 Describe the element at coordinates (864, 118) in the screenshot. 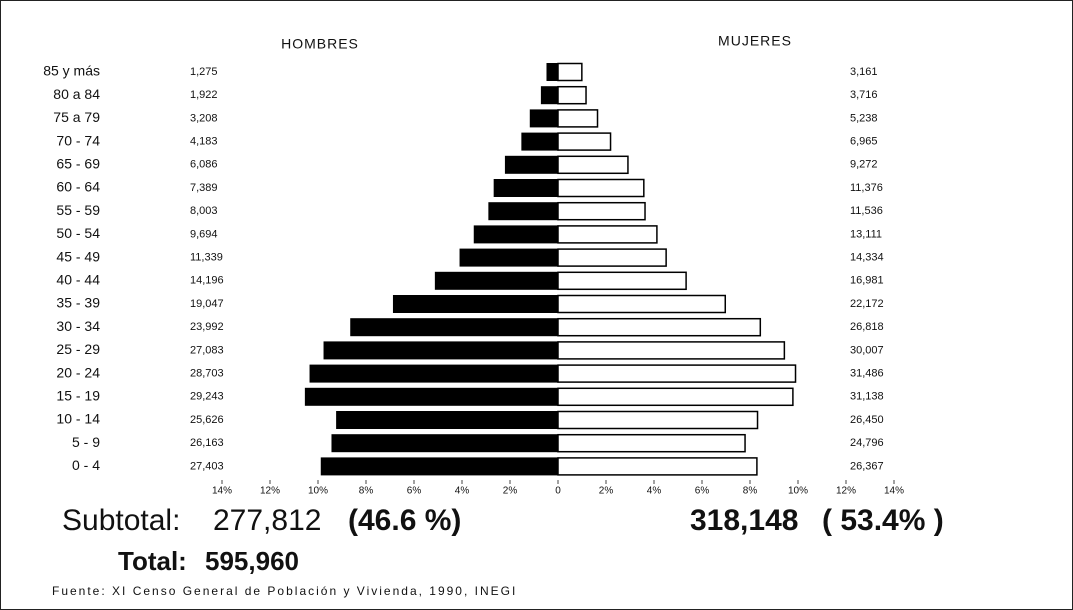

I see `value-label-women: 5,238` at that location.